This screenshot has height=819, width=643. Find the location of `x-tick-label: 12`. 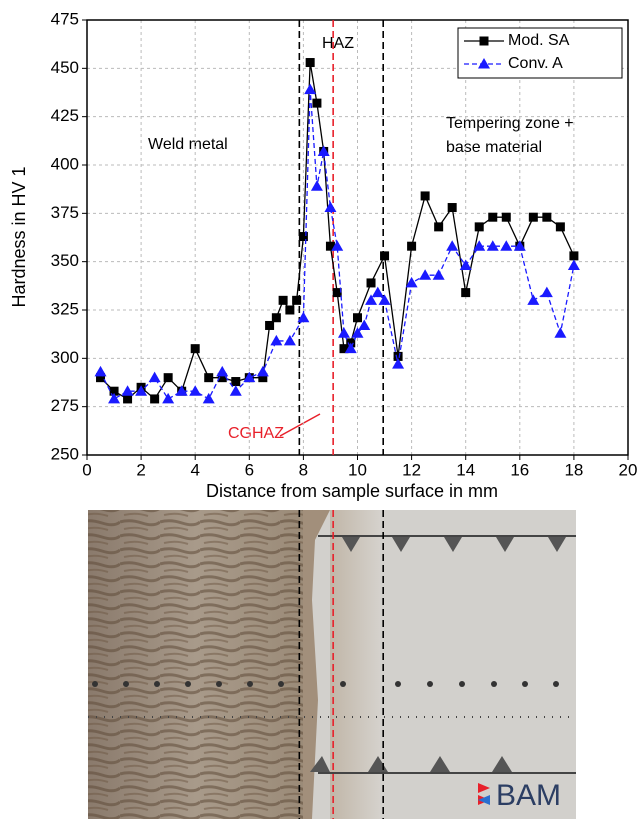

x-tick-label: 12 is located at coordinates (411, 469).